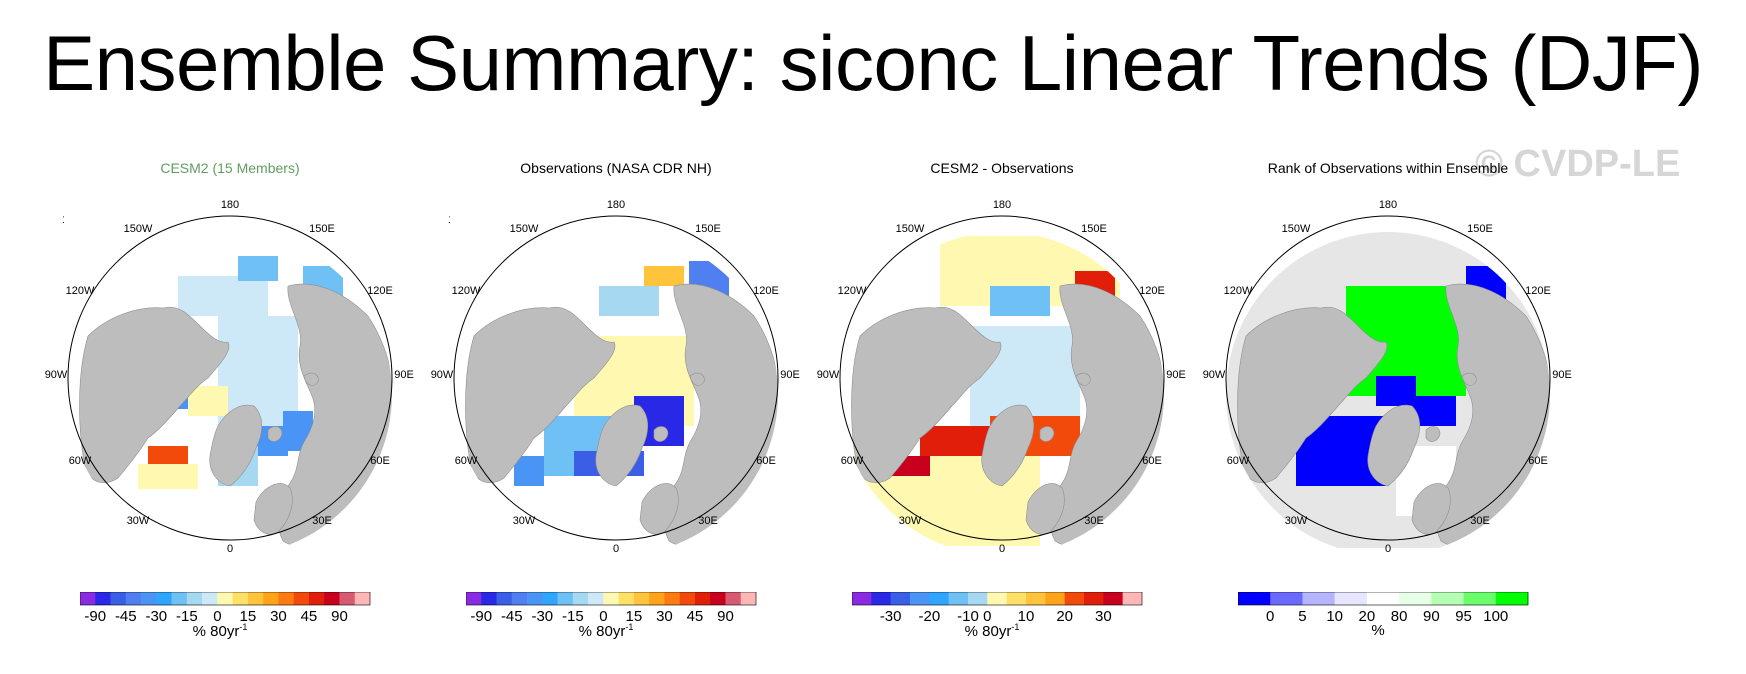  What do you see at coordinates (616, 168) in the screenshot?
I see `panel-title: Observations (NASA CDR NH)` at bounding box center [616, 168].